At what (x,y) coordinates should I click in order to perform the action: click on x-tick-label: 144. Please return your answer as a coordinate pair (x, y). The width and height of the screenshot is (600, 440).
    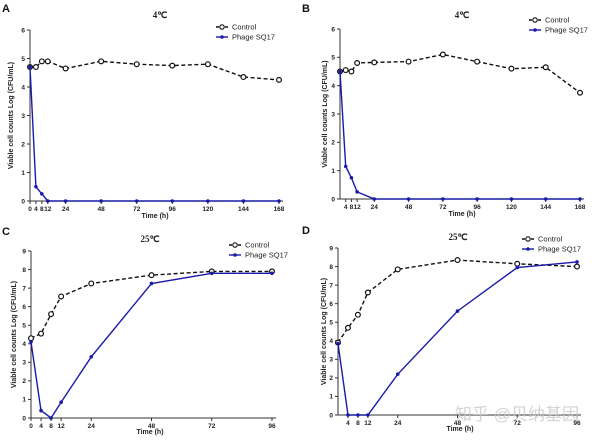
    Looking at the image, I should click on (545, 207).